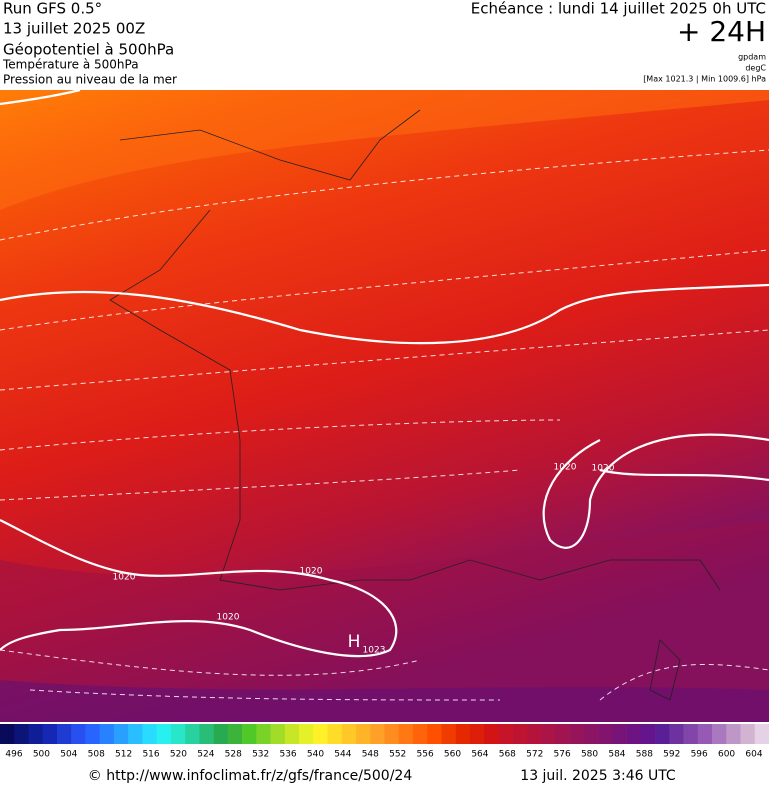 The image size is (769, 790). I want to click on scale-label: 576, so click(562, 755).